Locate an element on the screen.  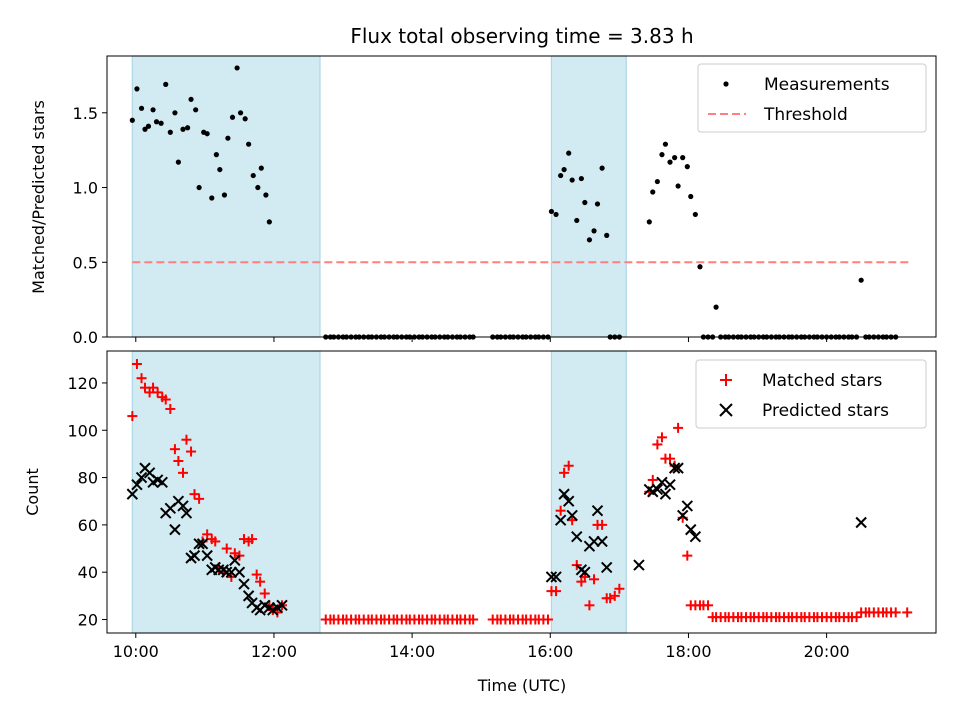
legend-matched-label: Matched stars is located at coordinates (822, 381).